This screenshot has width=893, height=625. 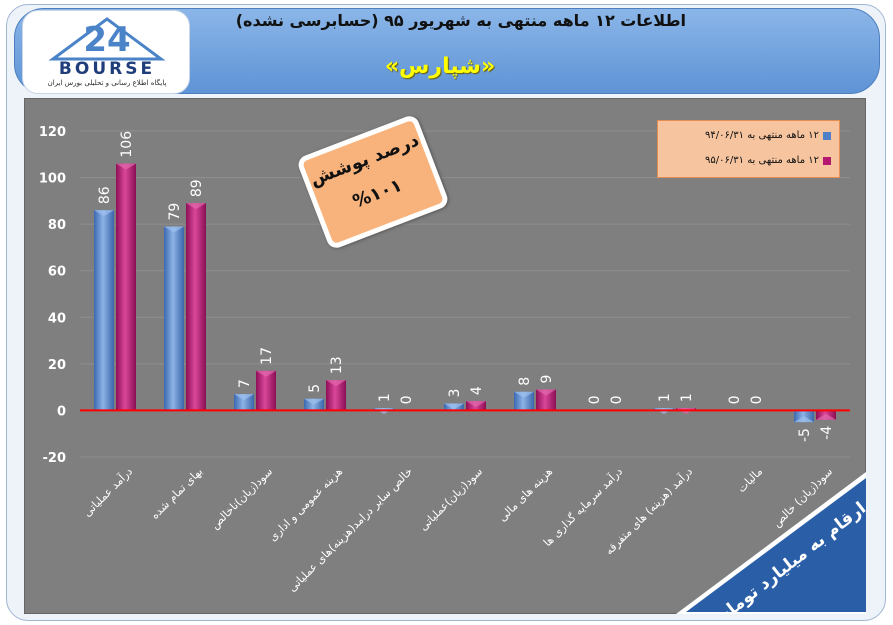 What do you see at coordinates (455, 393) in the screenshot?
I see `data-label: 3` at bounding box center [455, 393].